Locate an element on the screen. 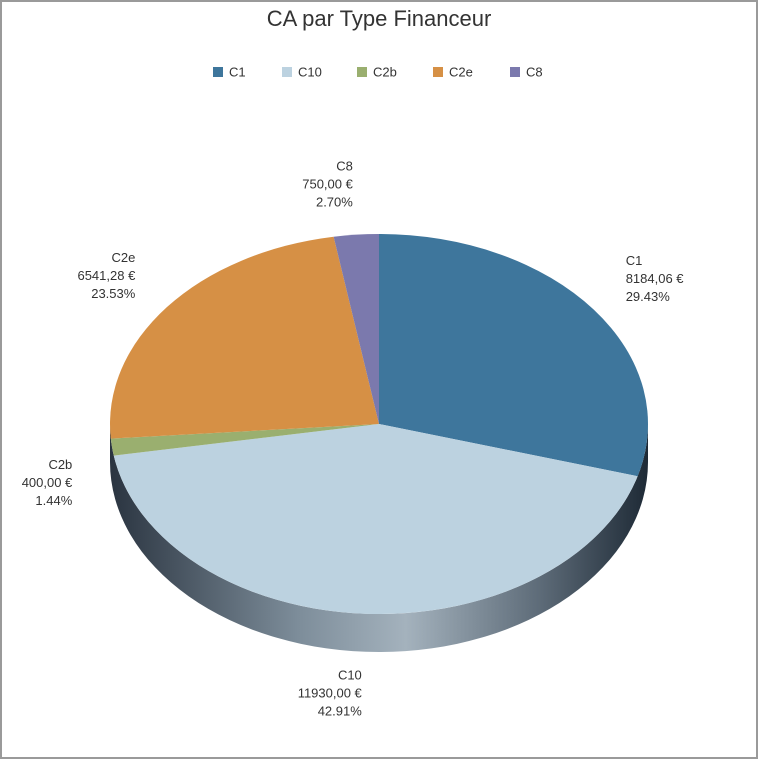 This screenshot has height=760, width=759. slice-label-value: 400,00 € is located at coordinates (47, 482).